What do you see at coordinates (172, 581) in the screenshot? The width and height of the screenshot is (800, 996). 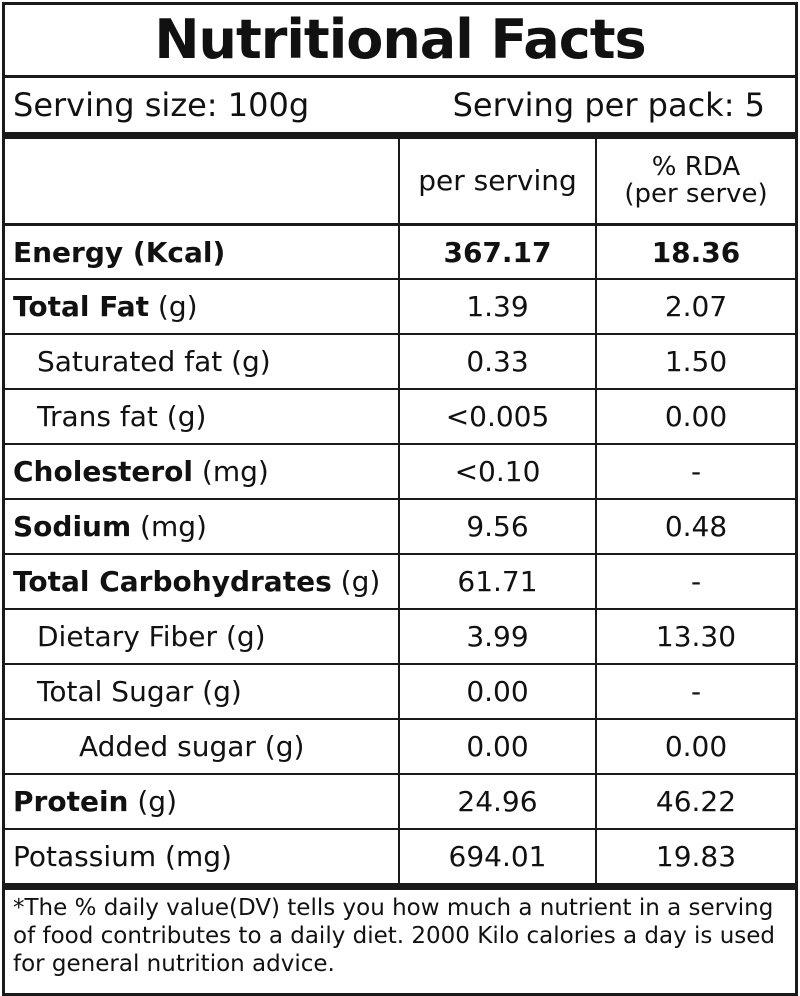 I see `nutrient-name-bold: Total Carbohydrates` at bounding box center [172, 581].